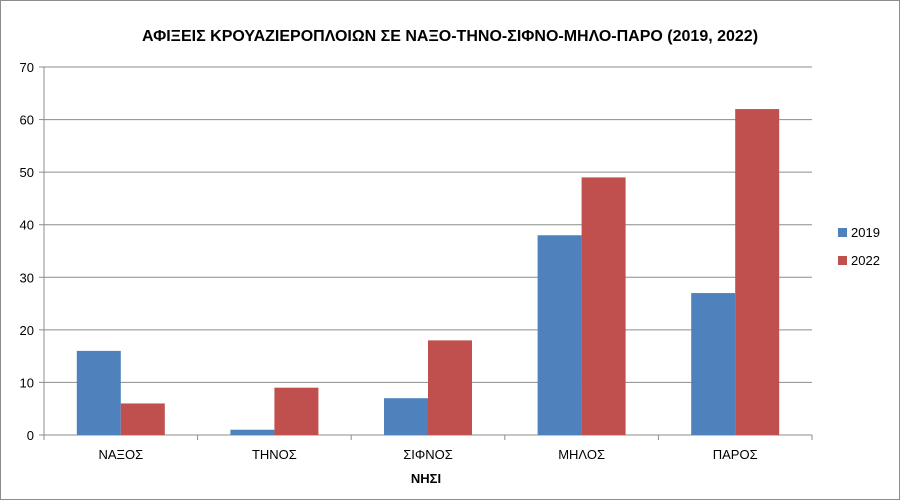 The width and height of the screenshot is (900, 504). Describe the element at coordinates (30, 435) in the screenshot. I see `y-tick-label: 0` at that location.